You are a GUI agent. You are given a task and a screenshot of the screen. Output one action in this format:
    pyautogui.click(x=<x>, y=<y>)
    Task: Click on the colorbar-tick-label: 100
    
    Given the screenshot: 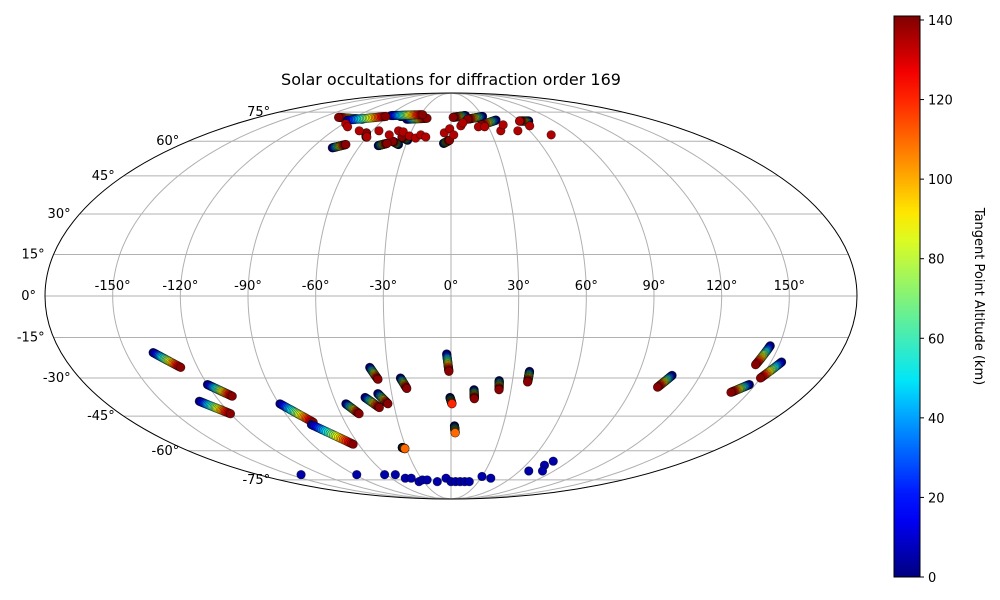 What is the action you would take?
    pyautogui.click(x=940, y=180)
    